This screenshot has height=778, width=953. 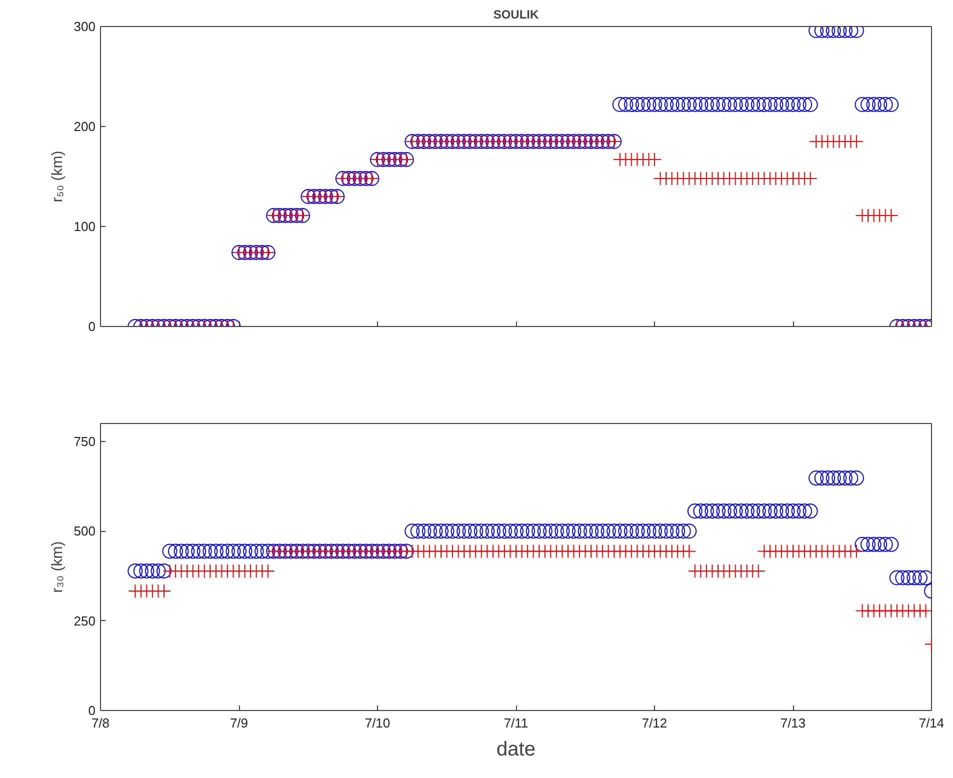 What do you see at coordinates (655, 723) in the screenshot?
I see `x-tick-label: 7/12` at bounding box center [655, 723].